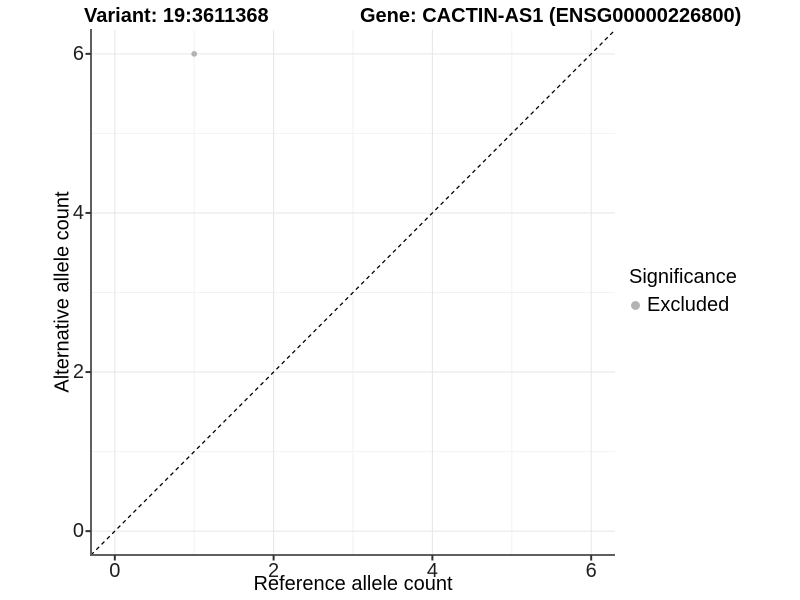 This screenshot has height=600, width=800. Describe the element at coordinates (194, 53) in the screenshot. I see `data-point` at that location.